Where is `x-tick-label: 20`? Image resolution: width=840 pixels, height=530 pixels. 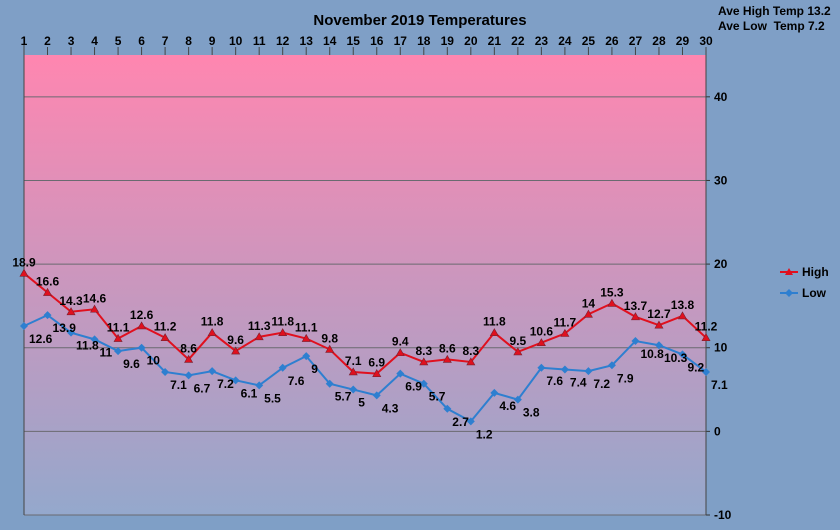
x-tick-label: 20 is located at coordinates (471, 41).